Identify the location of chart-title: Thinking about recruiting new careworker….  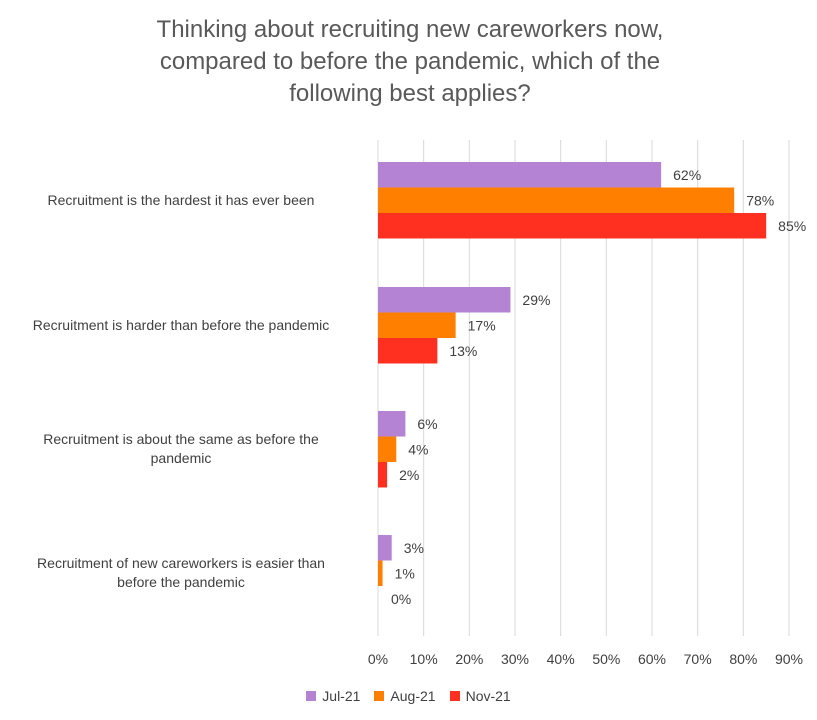
(410, 62).